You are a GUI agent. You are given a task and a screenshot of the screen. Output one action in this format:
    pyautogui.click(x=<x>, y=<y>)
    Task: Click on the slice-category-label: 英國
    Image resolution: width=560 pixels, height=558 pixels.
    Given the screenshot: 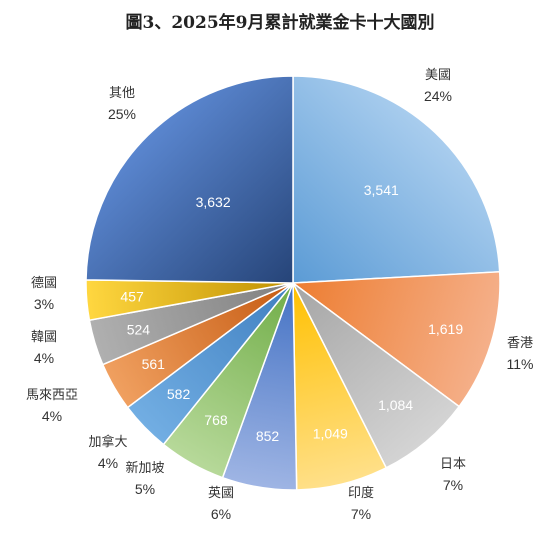 What is the action you would take?
    pyautogui.click(x=221, y=493)
    